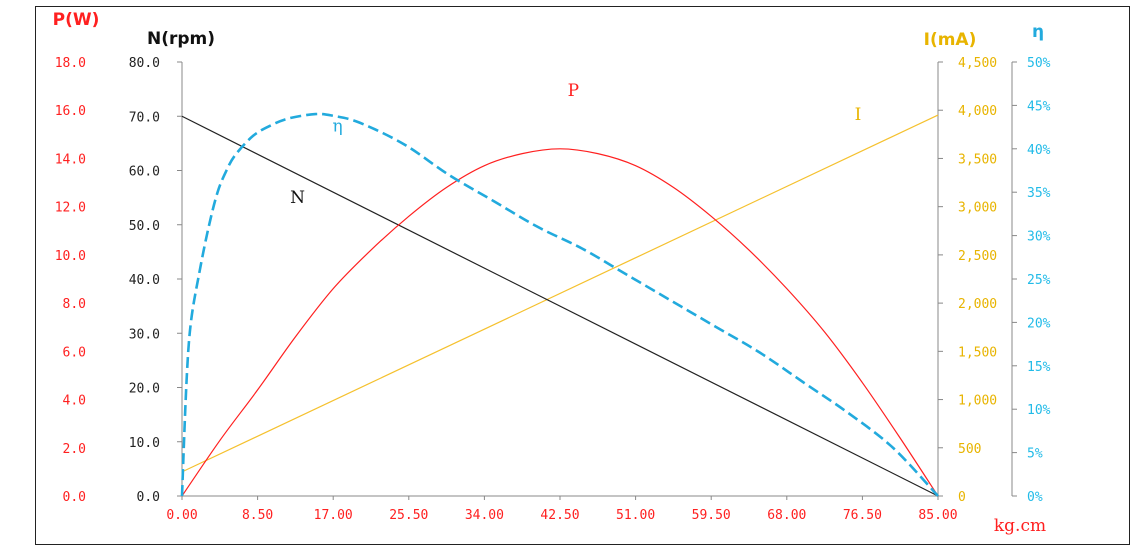 The image size is (1141, 554). What do you see at coordinates (1035, 497) in the screenshot?
I see `eta-tick-label: 0%` at bounding box center [1035, 497].